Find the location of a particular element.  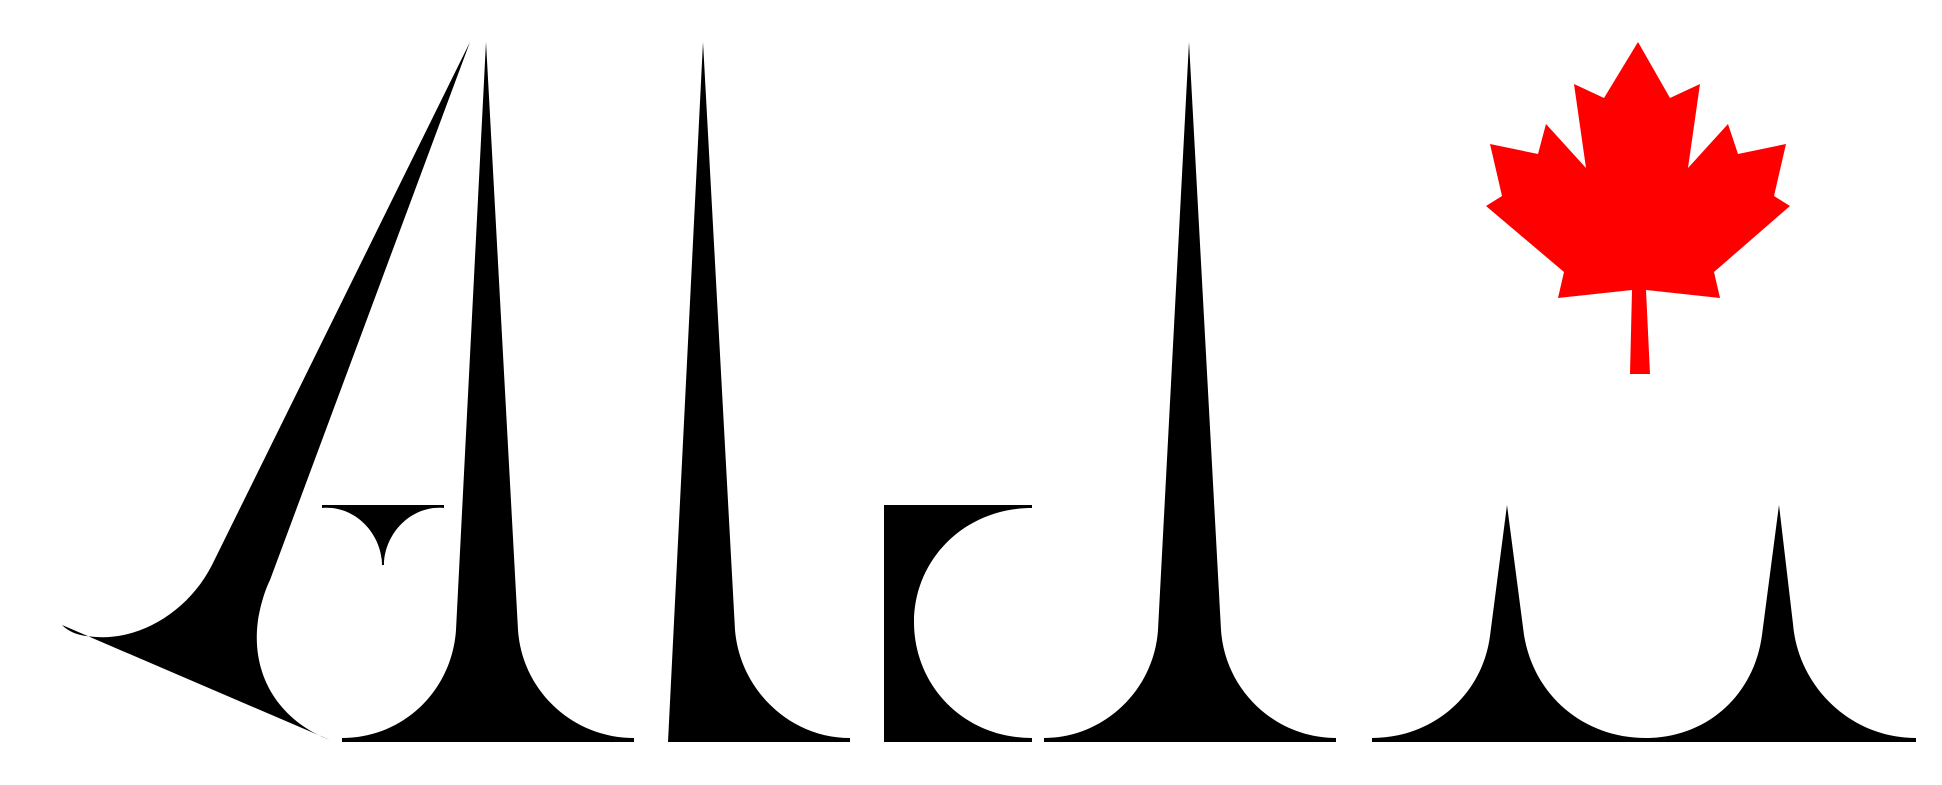

maple-leaf-icon is located at coordinates (1638, 208).